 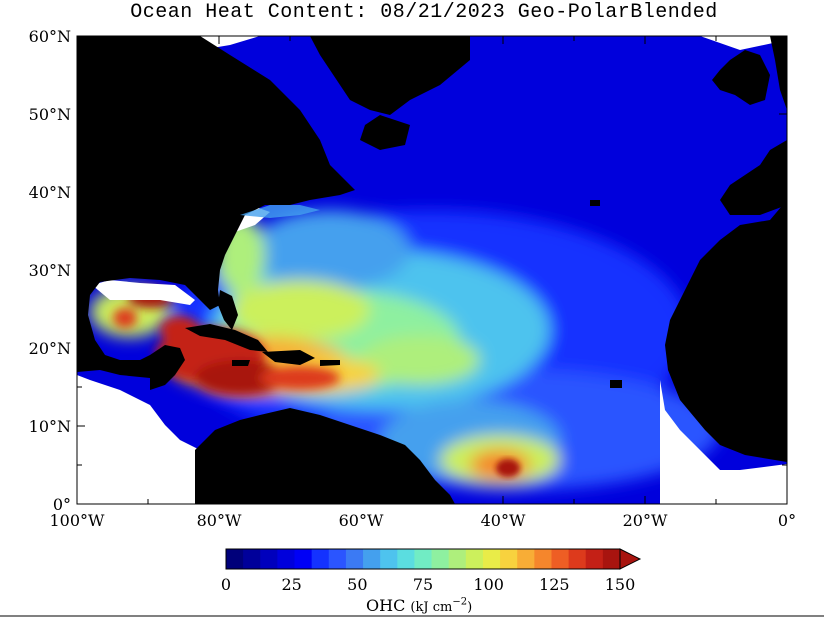 I want to click on colorbar-unit-exponent: −2, so click(x=460, y=602).